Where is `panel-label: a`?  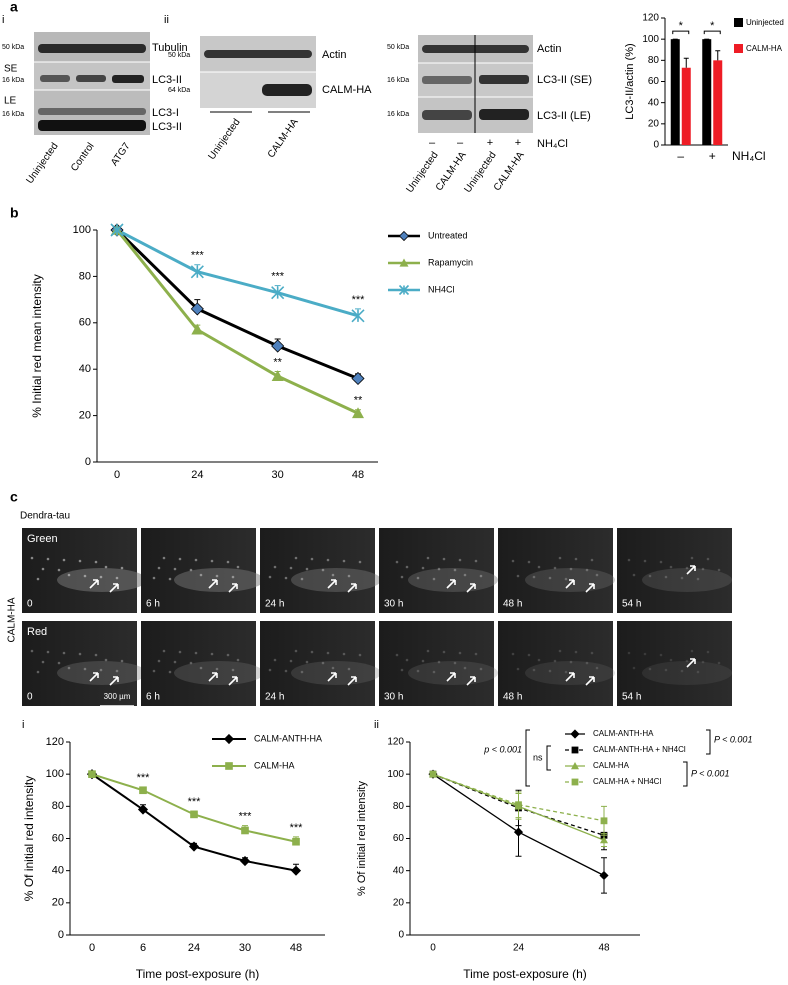 panel-label: a is located at coordinates (14, 7).